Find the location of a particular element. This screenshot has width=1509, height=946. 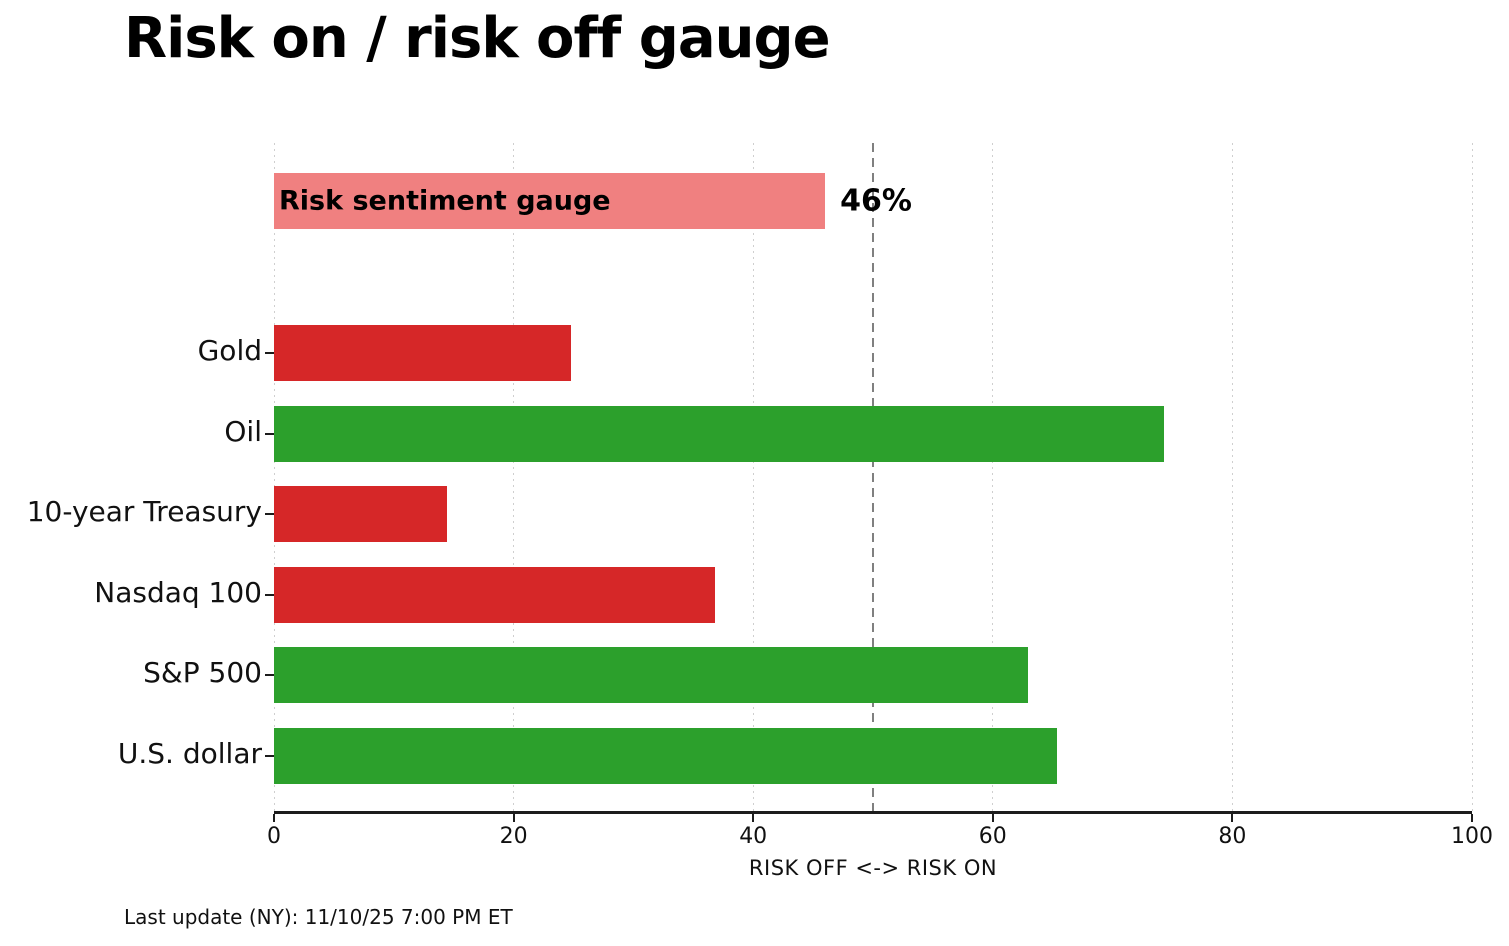

gridline-x80 is located at coordinates (1232, 477).